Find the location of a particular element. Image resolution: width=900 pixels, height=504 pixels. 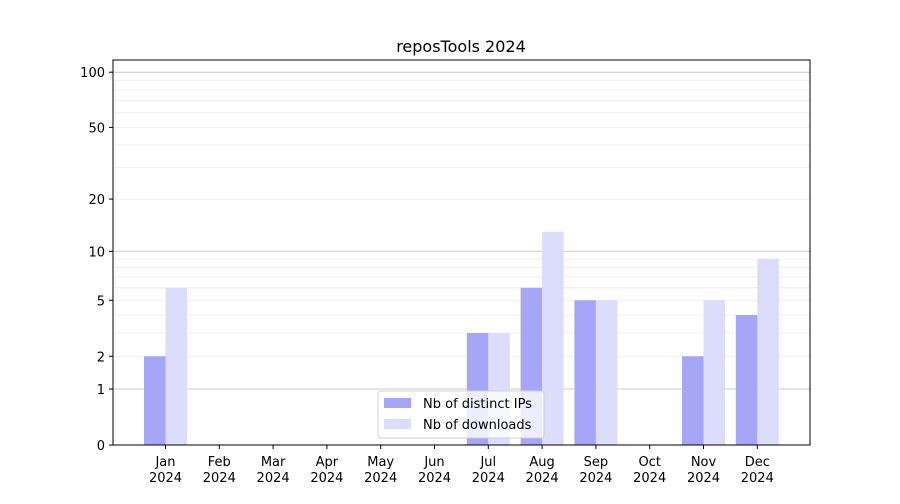

y-tick-label: 50 is located at coordinates (96, 128).